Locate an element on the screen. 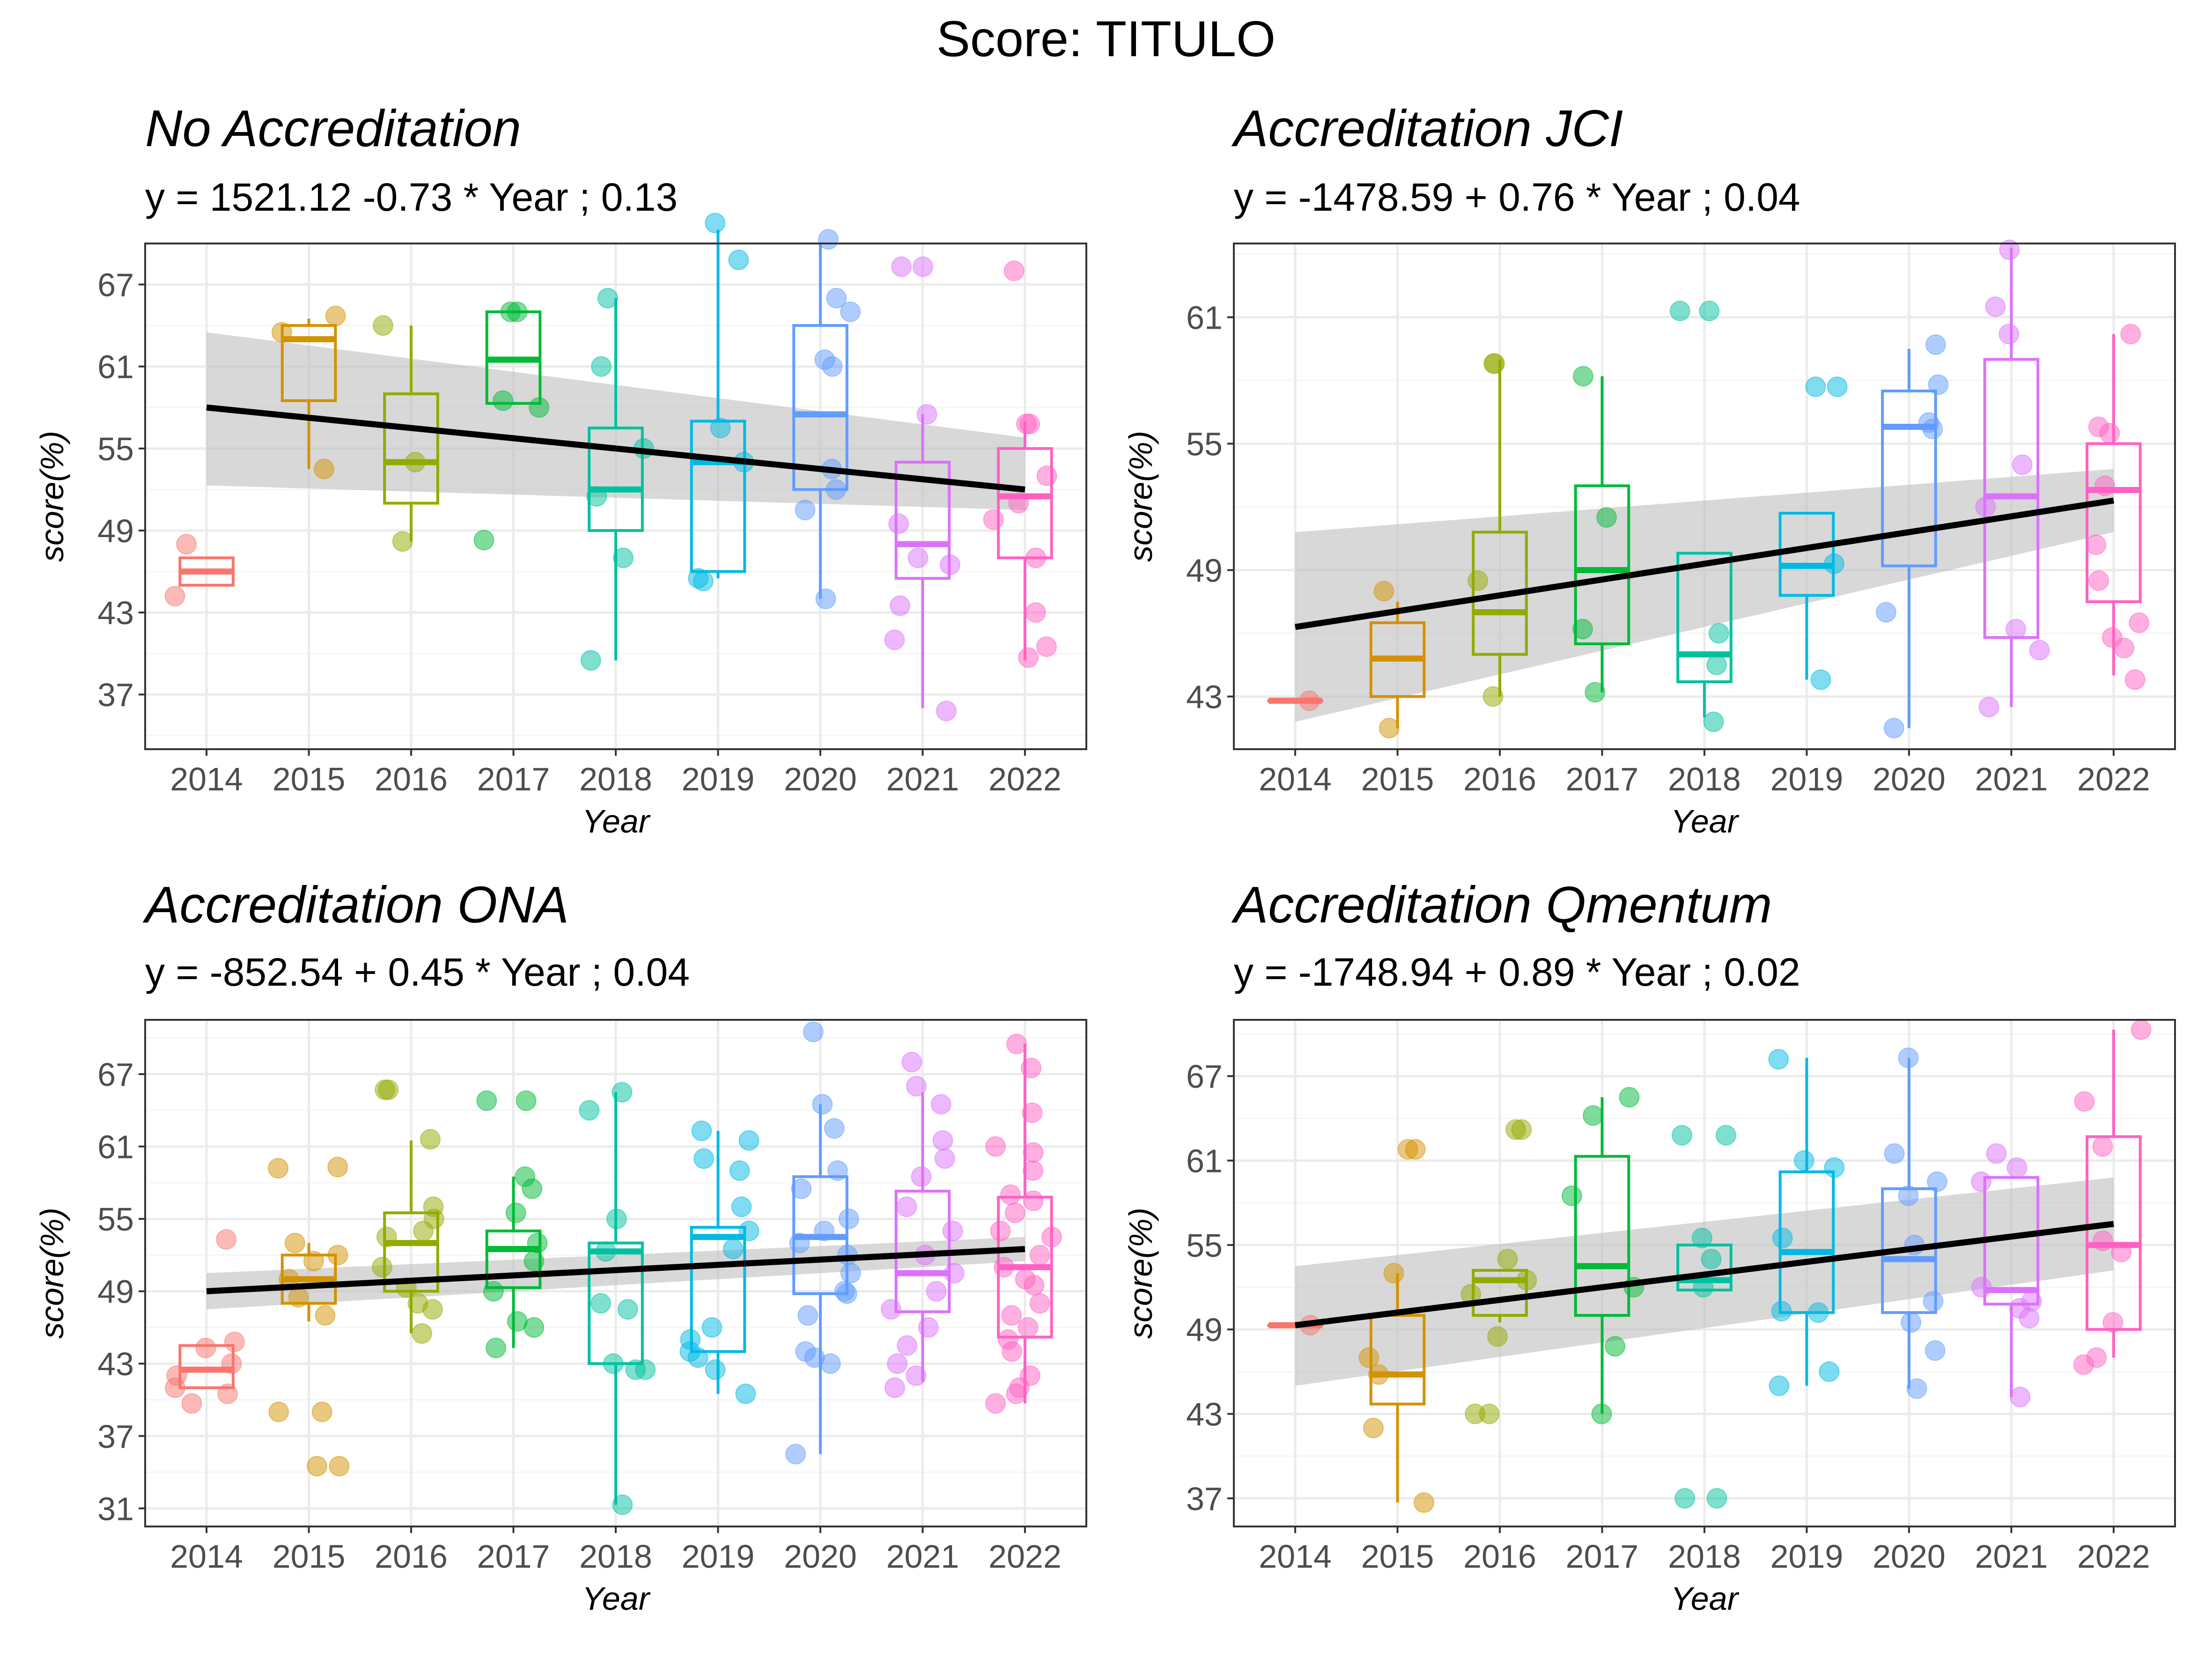 The width and height of the screenshot is (2212, 1659). x-tick-label: 2015 is located at coordinates (309, 1556).